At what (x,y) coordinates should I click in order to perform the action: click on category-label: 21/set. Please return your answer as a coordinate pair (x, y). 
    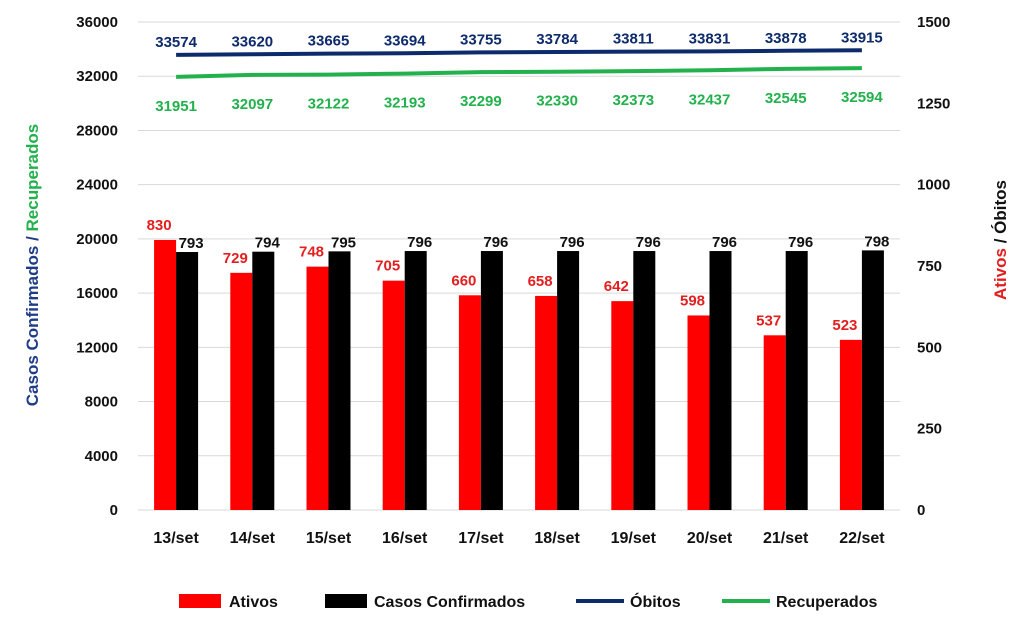
    Looking at the image, I should click on (786, 538).